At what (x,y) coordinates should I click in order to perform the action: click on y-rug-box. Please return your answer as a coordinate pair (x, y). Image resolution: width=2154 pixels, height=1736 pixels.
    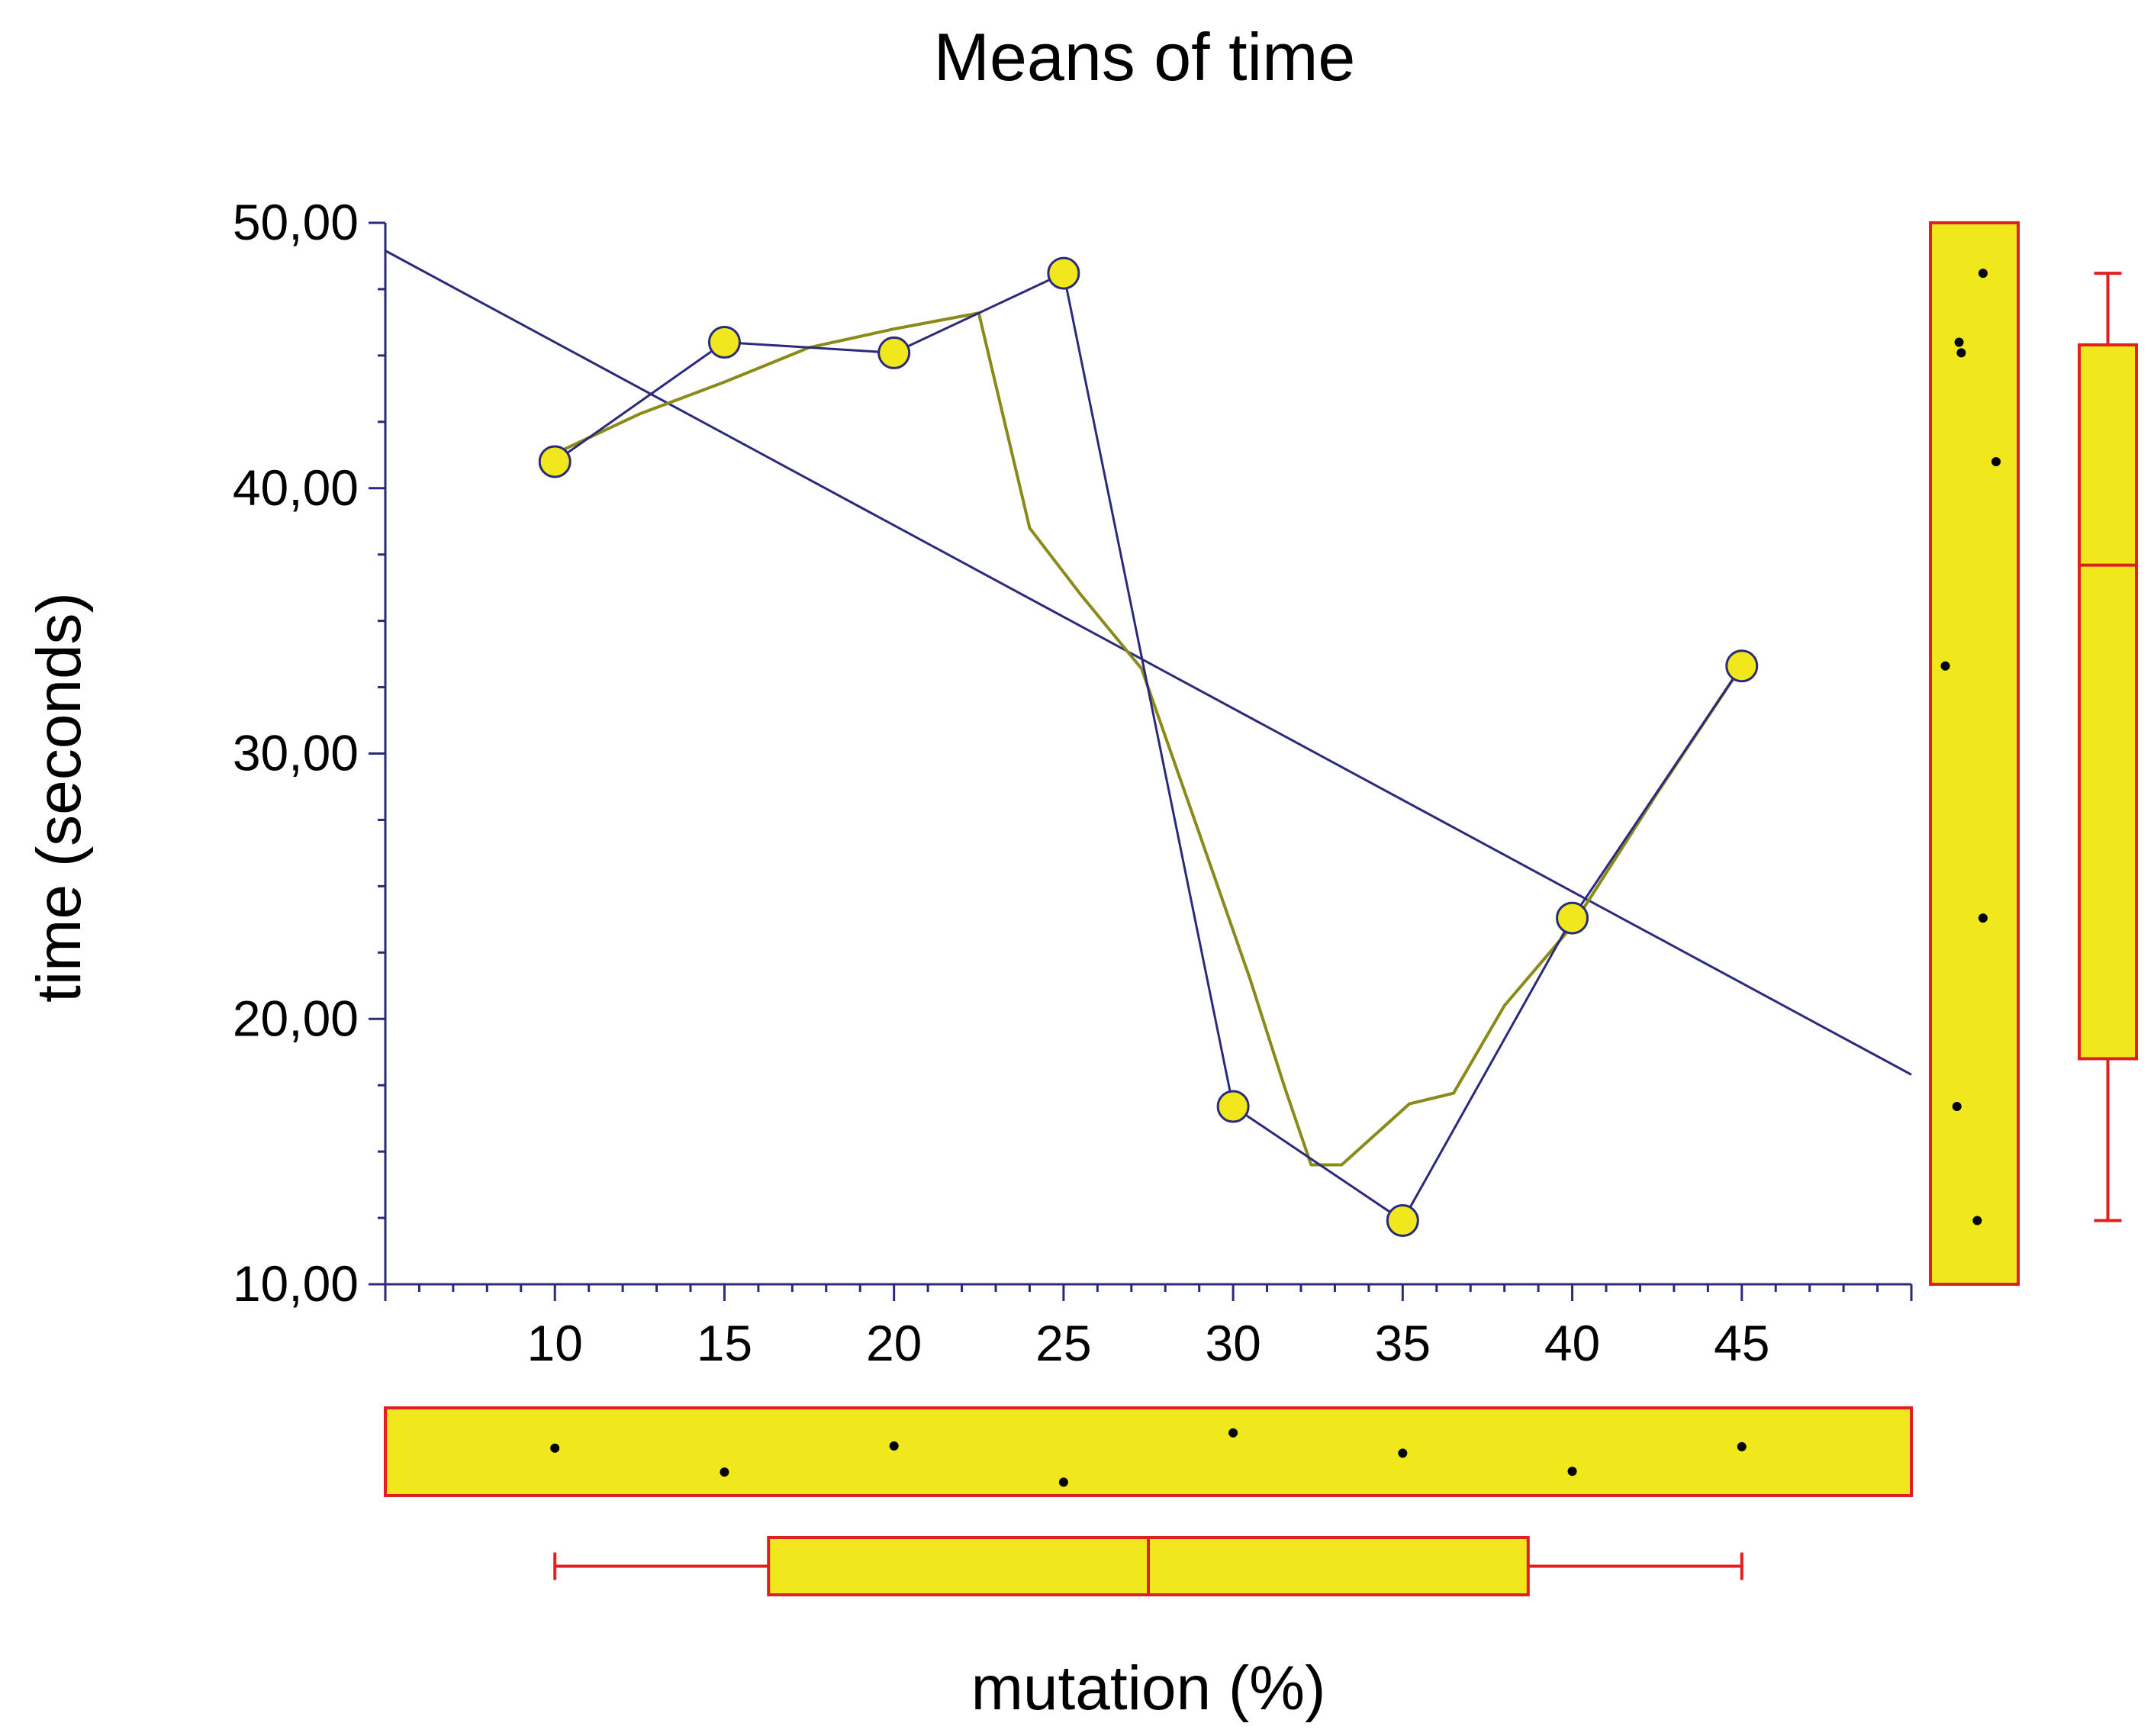
    Looking at the image, I should click on (1974, 753).